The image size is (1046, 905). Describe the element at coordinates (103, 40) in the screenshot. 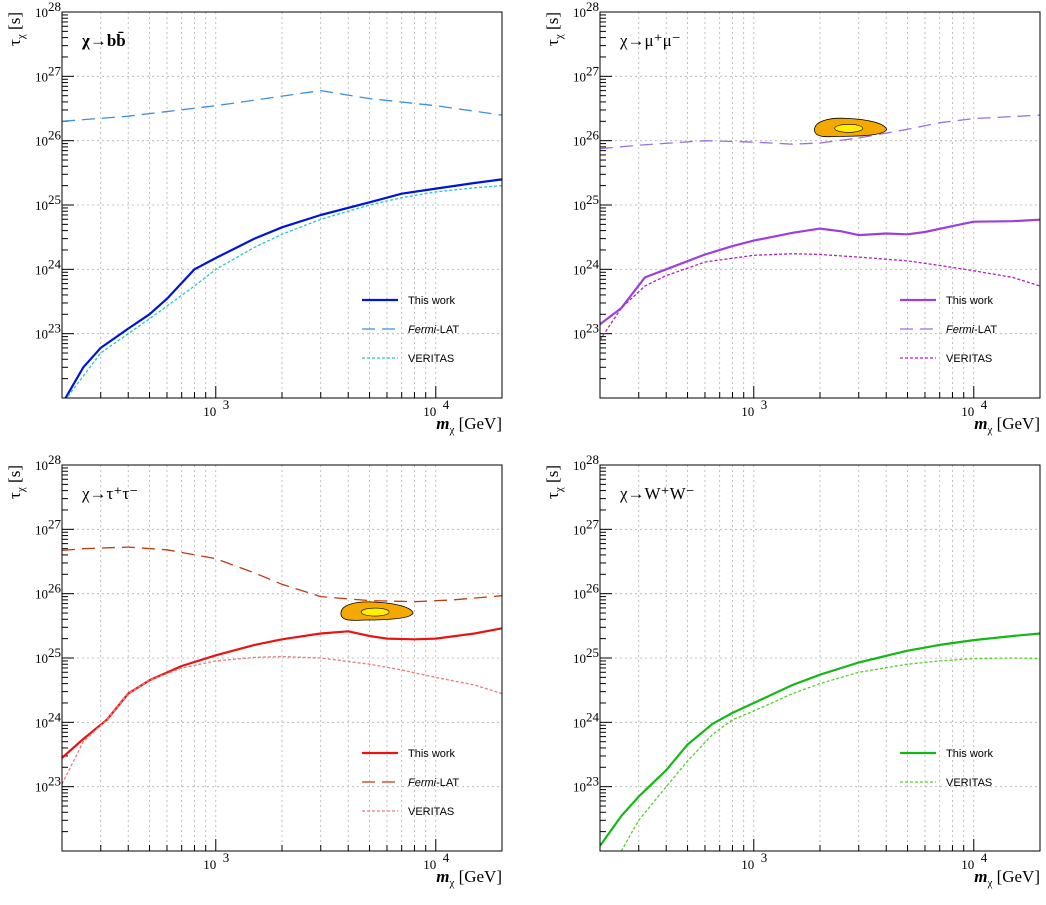

I see `panel-title: χ→bb̄` at that location.